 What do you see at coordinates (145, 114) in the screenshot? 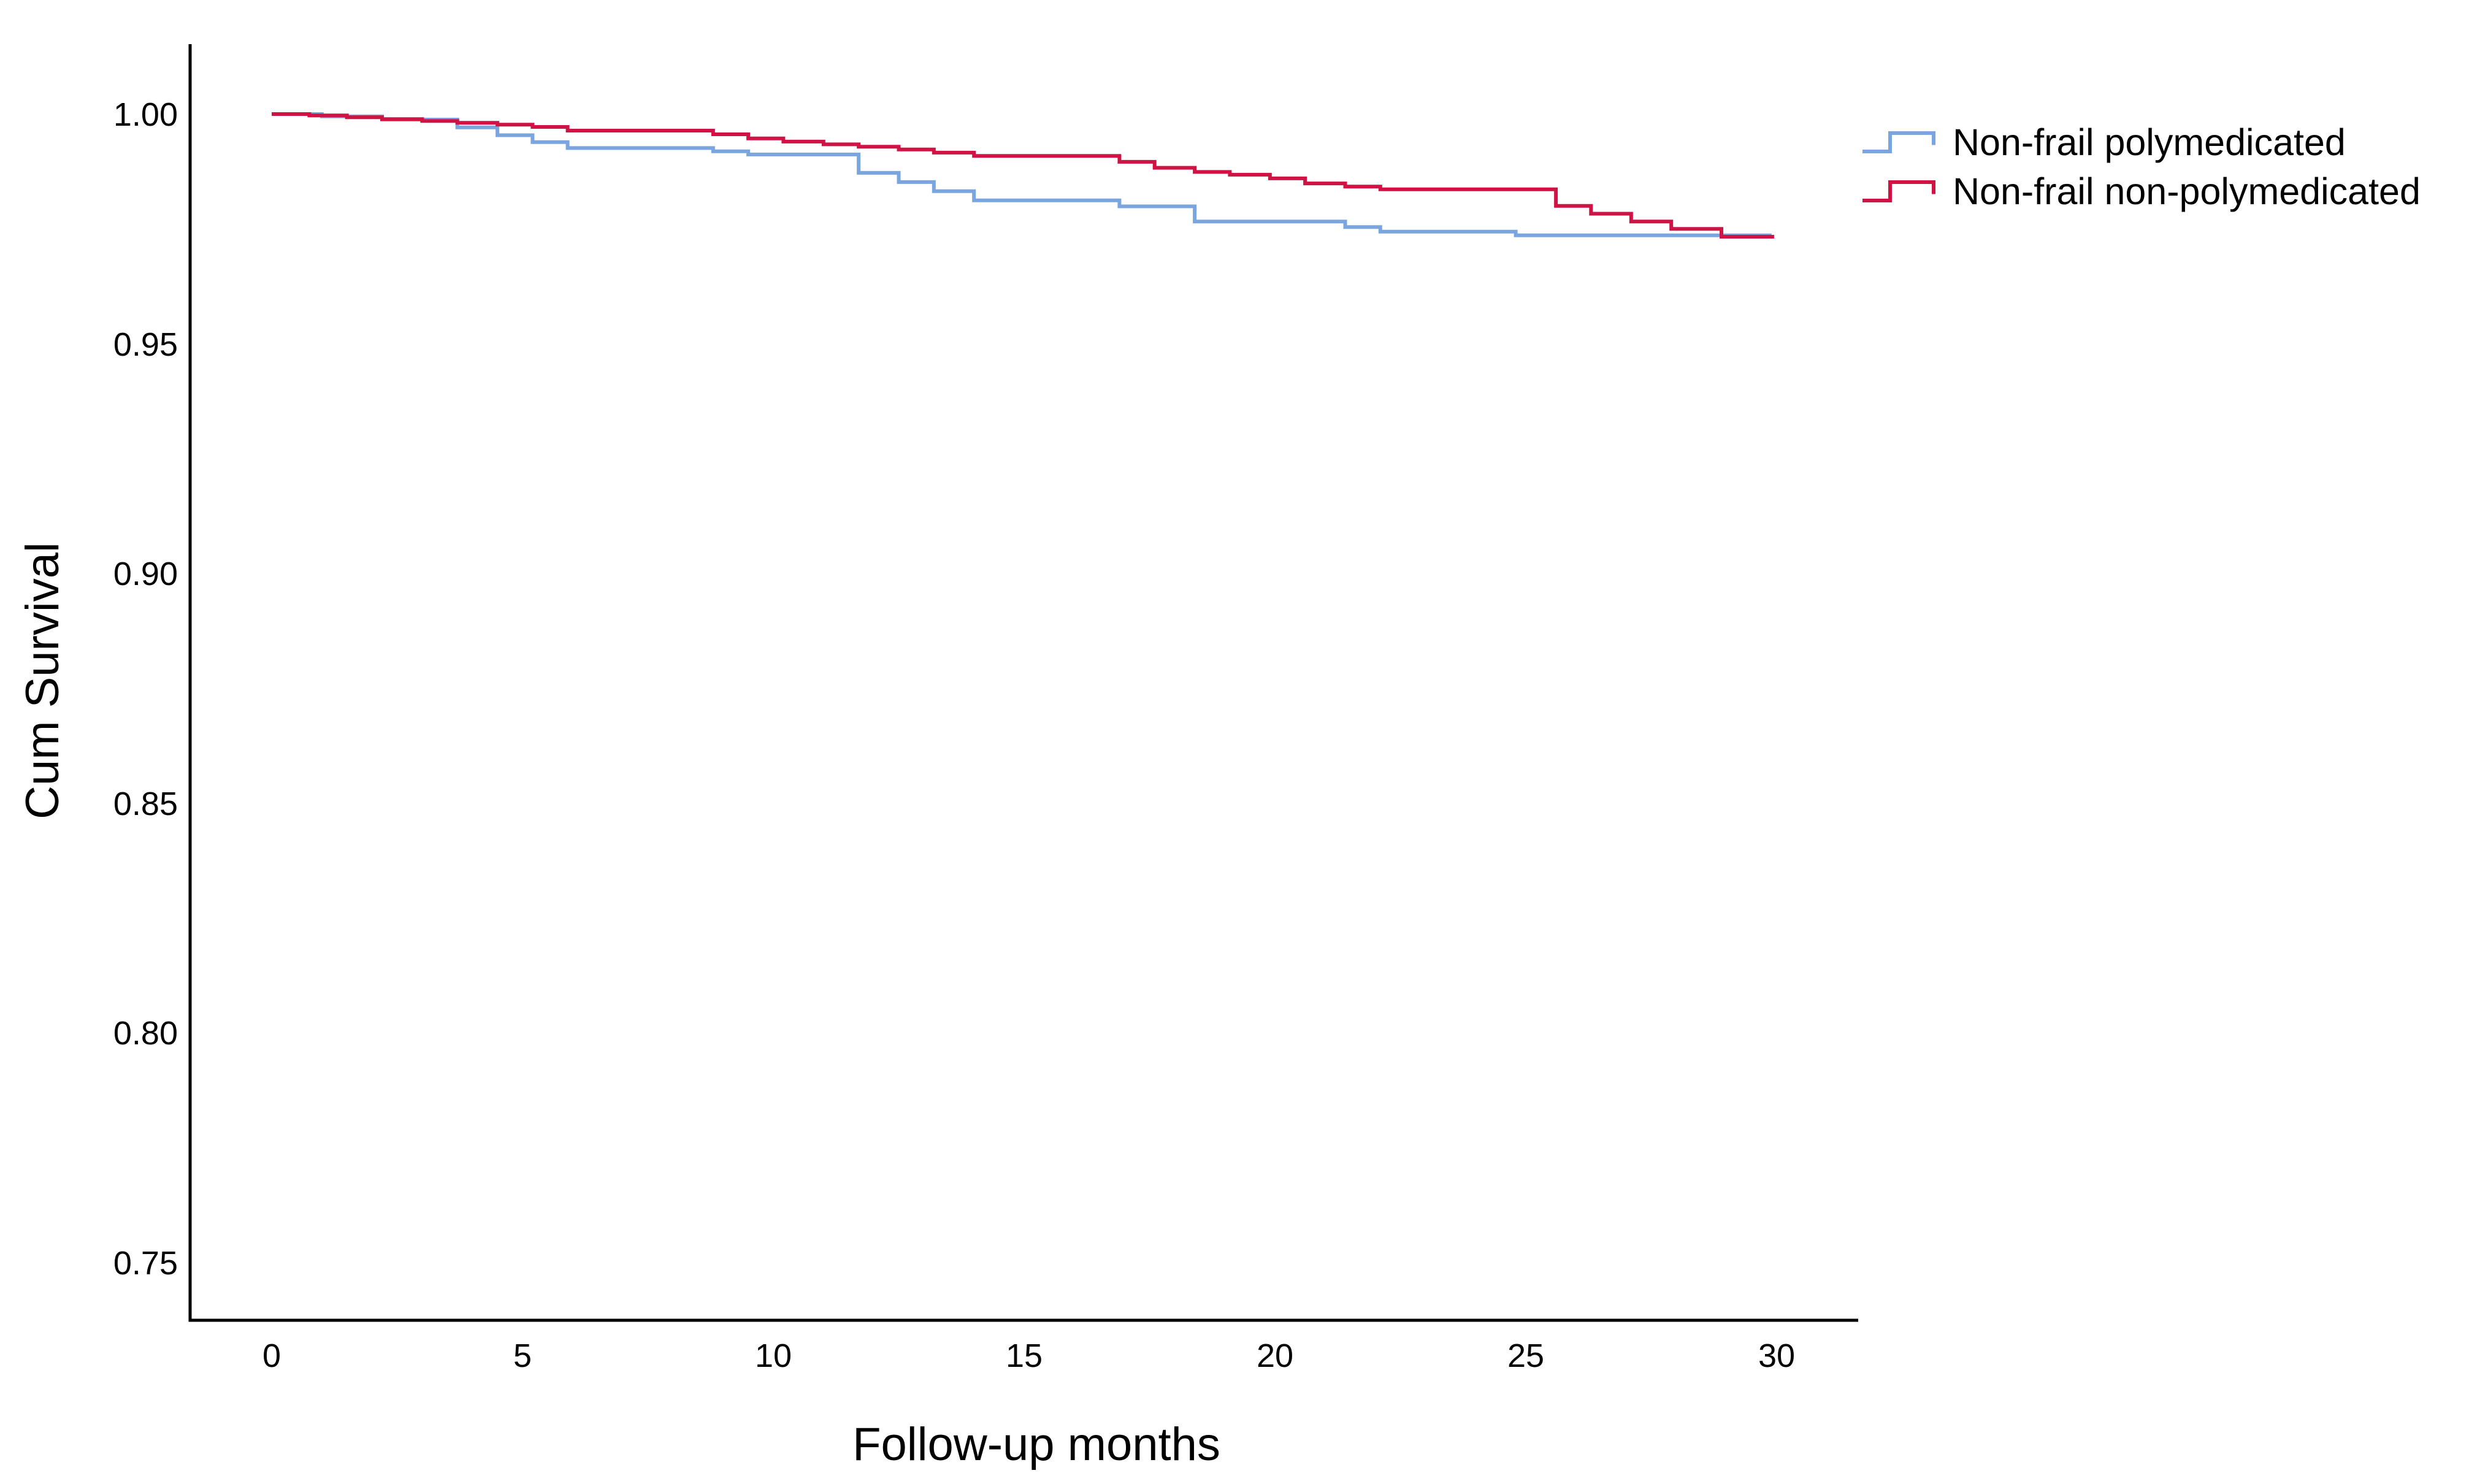
I see `y-tick-label: 1.00` at bounding box center [145, 114].